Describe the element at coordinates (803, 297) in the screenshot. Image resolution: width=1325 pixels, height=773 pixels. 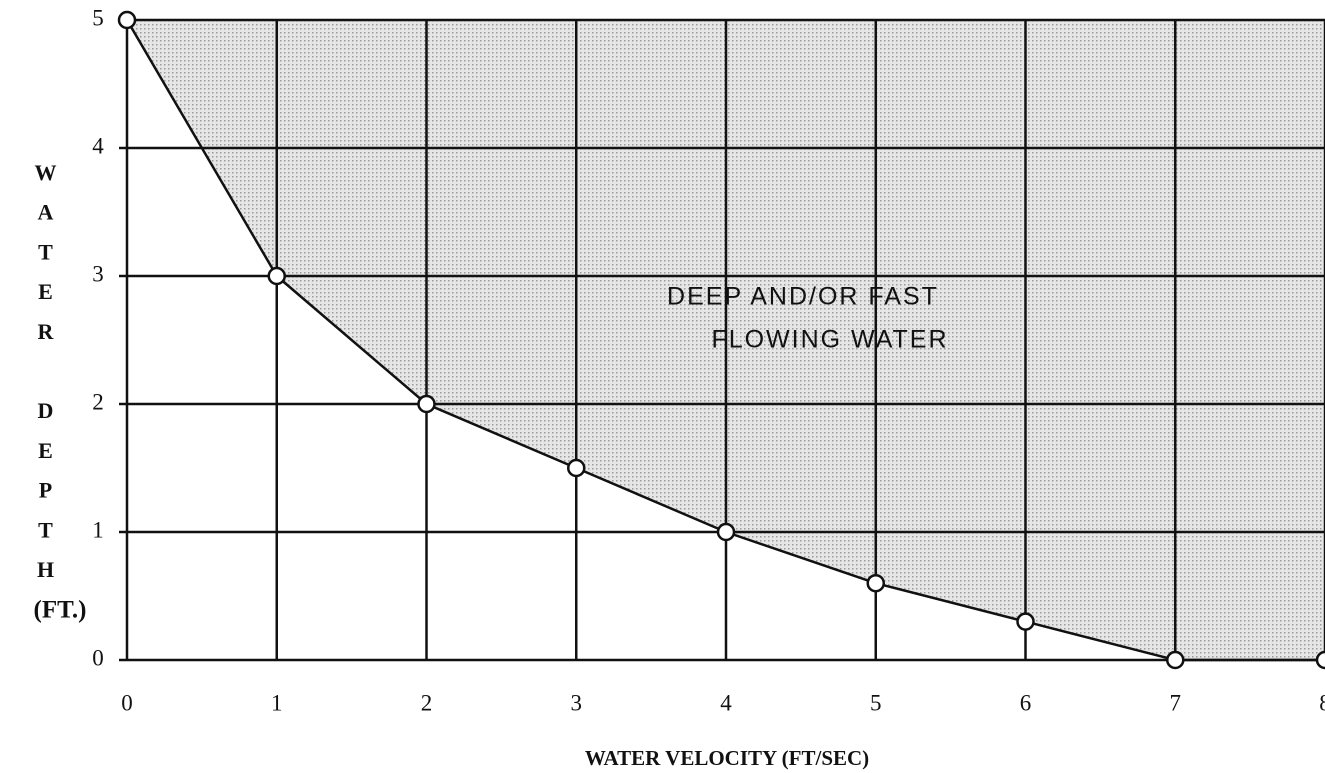
I see `annotation: DEEP AND/OR FAST` at that location.